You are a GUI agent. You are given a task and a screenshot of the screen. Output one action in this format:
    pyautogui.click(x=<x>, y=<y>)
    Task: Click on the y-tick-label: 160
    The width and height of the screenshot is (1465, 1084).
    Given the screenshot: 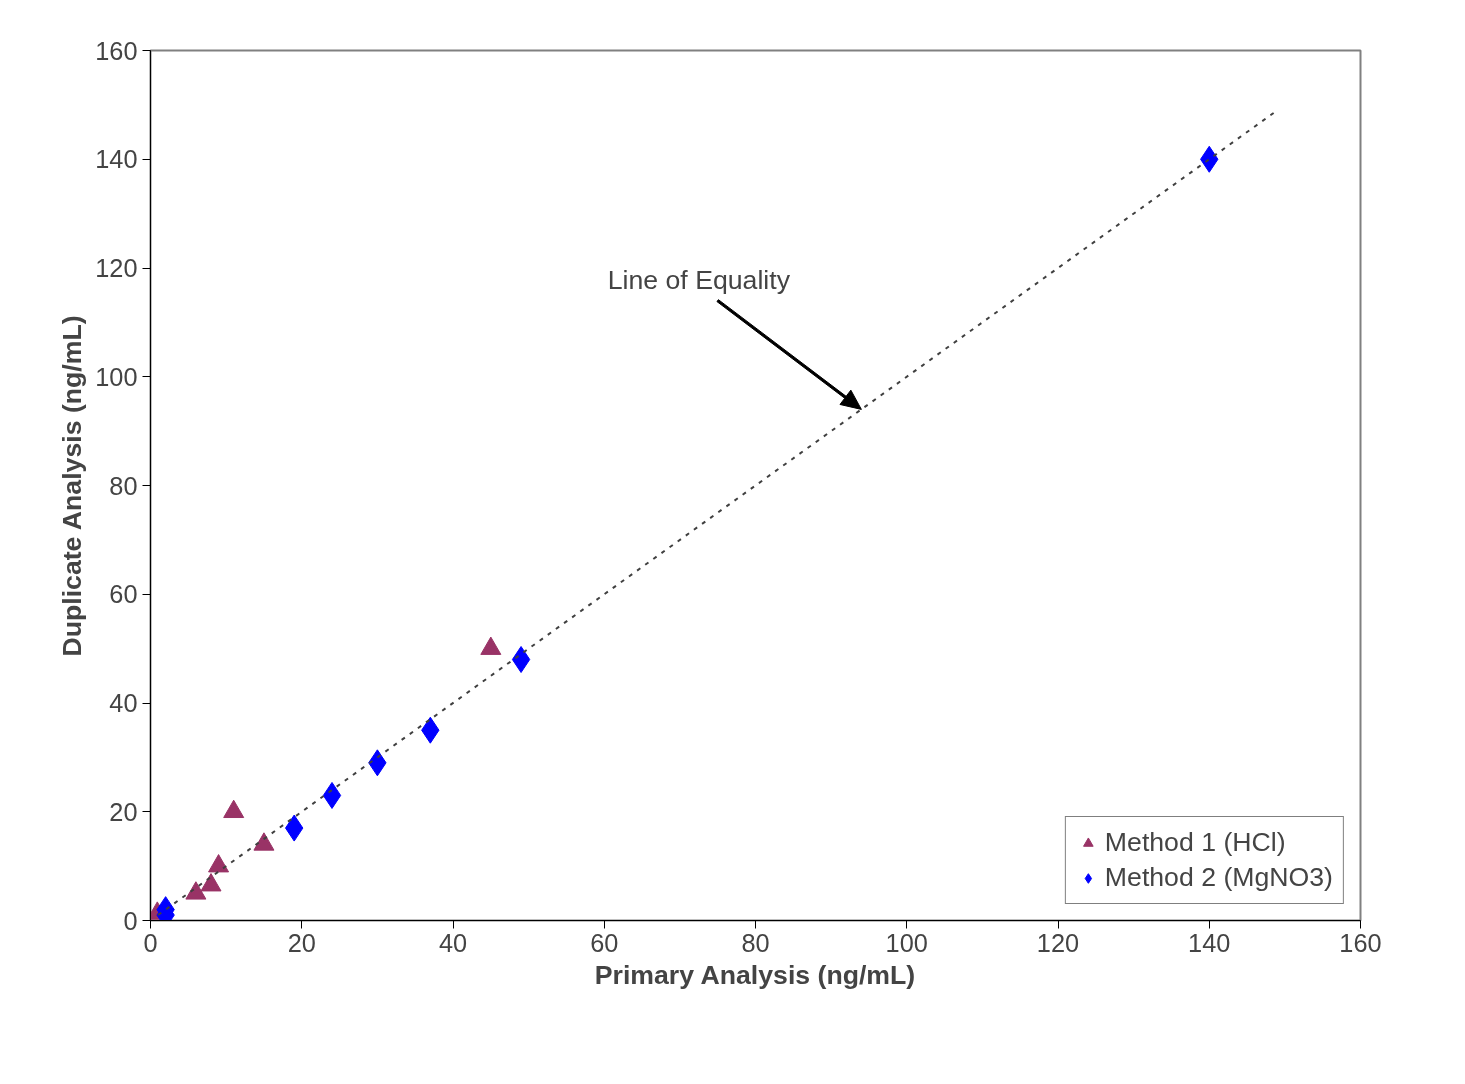 What is the action you would take?
    pyautogui.click(x=116, y=50)
    